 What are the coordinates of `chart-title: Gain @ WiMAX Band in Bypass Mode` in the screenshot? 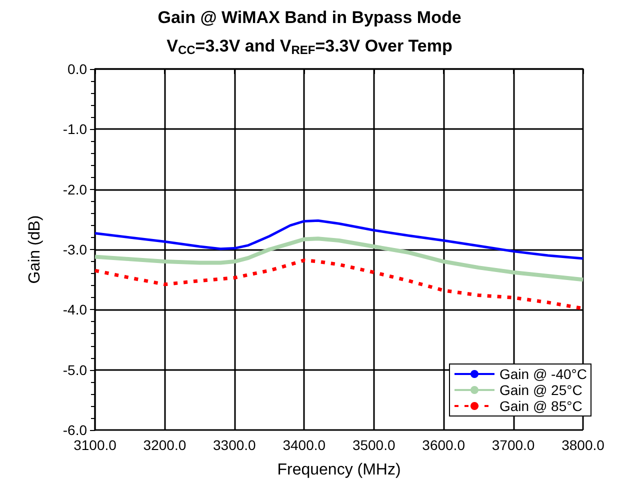 It's located at (310, 17).